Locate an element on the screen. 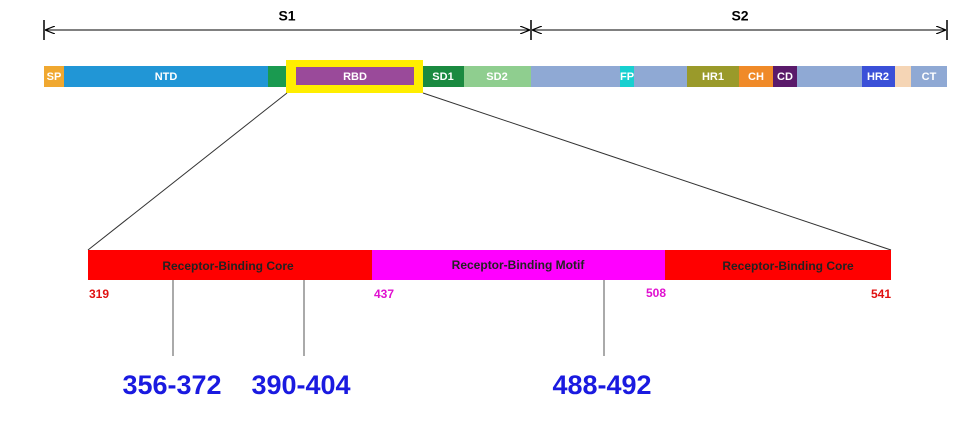 This screenshot has width=959, height=425. domain-bar is located at coordinates (495, 76).